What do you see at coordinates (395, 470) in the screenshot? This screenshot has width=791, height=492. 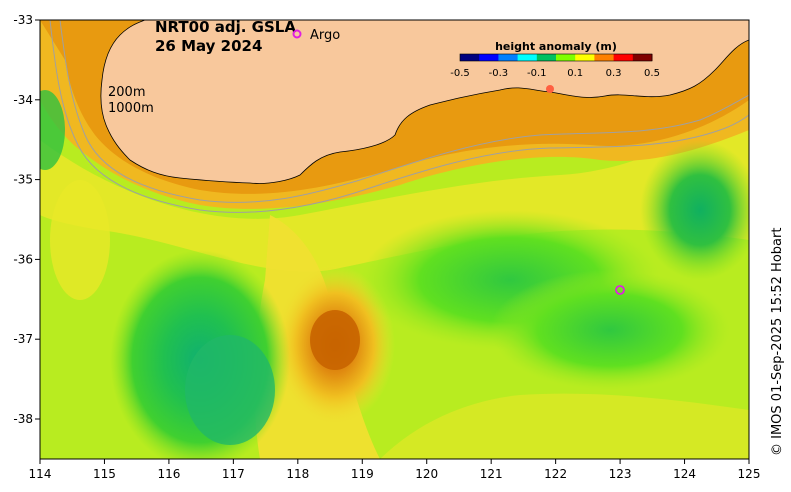 I see `x-axis: 114 115 116 117 118 119 120 121 122 123 124 125` at bounding box center [395, 470].